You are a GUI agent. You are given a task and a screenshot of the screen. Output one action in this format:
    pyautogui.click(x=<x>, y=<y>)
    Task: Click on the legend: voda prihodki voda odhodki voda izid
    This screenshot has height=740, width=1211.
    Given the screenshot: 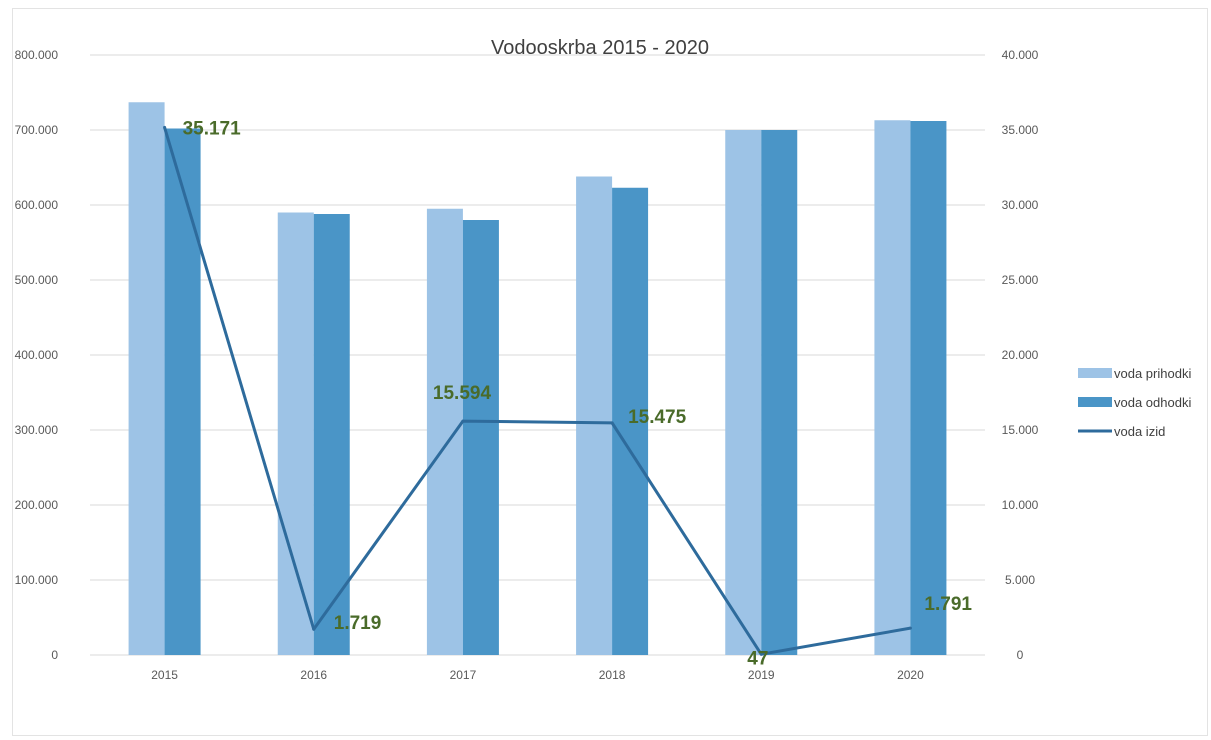 What is the action you would take?
    pyautogui.click(x=1134, y=402)
    